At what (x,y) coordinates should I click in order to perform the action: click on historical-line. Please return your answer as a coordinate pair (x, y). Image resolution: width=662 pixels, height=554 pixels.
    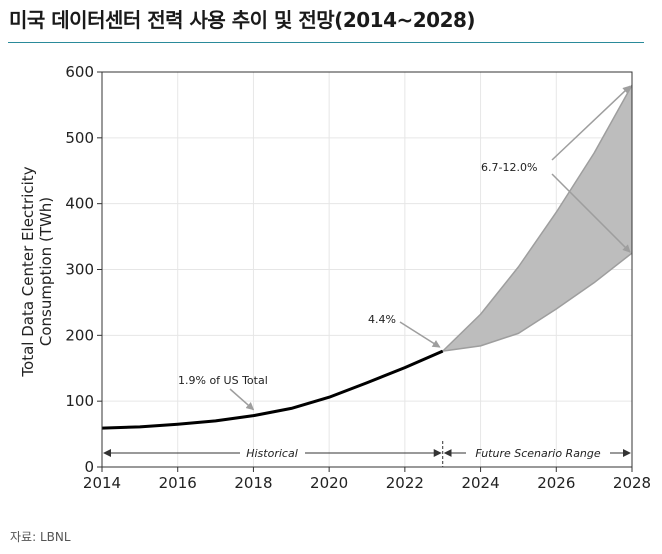
    Looking at the image, I should click on (272, 389).